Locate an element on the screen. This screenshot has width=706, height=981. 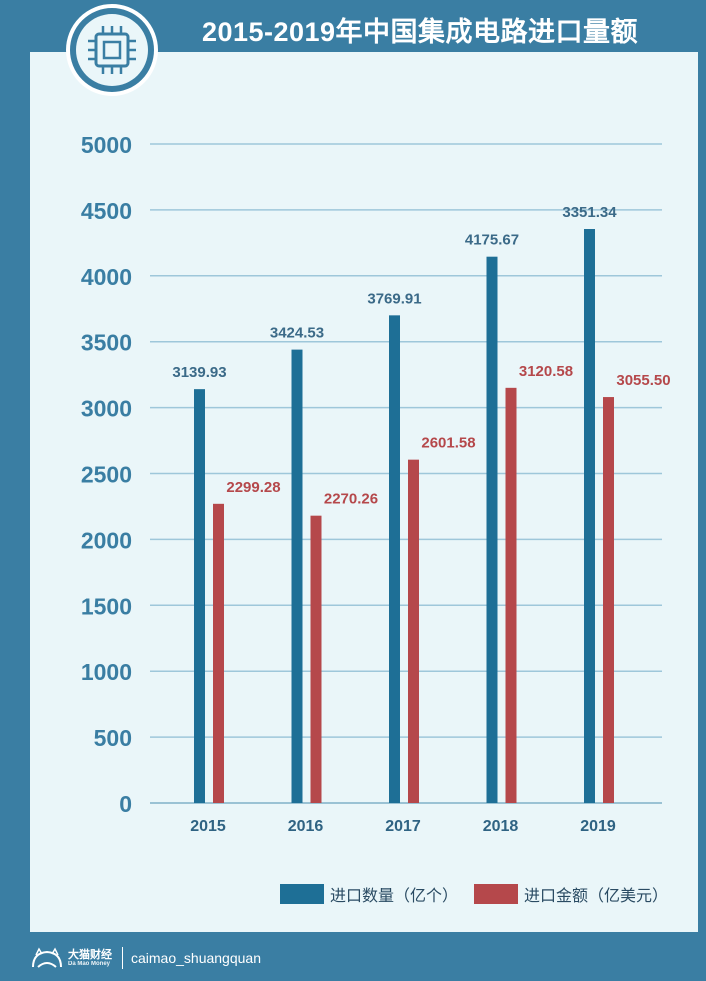
badge is located at coordinates (112, 50).